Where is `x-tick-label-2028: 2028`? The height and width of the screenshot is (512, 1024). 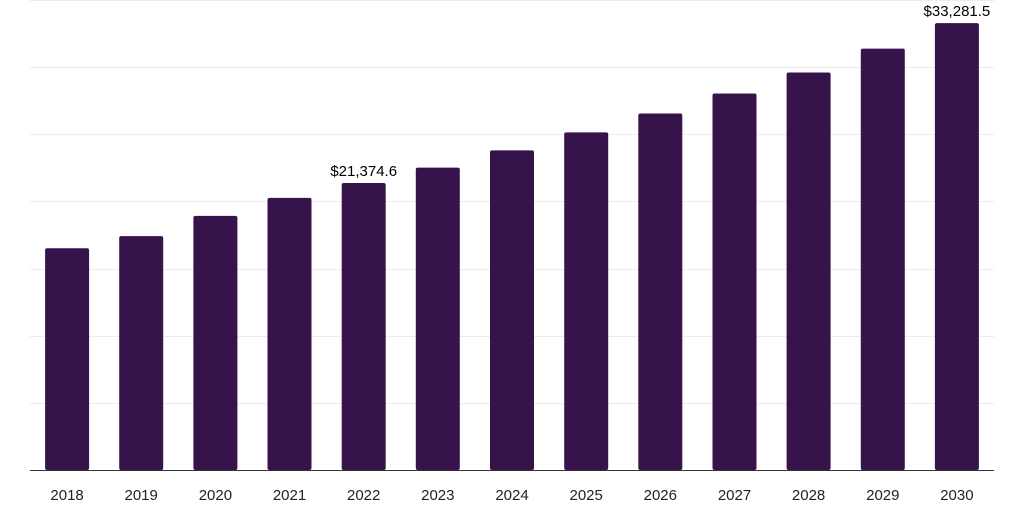
x-tick-label-2028: 2028 is located at coordinates (808, 495).